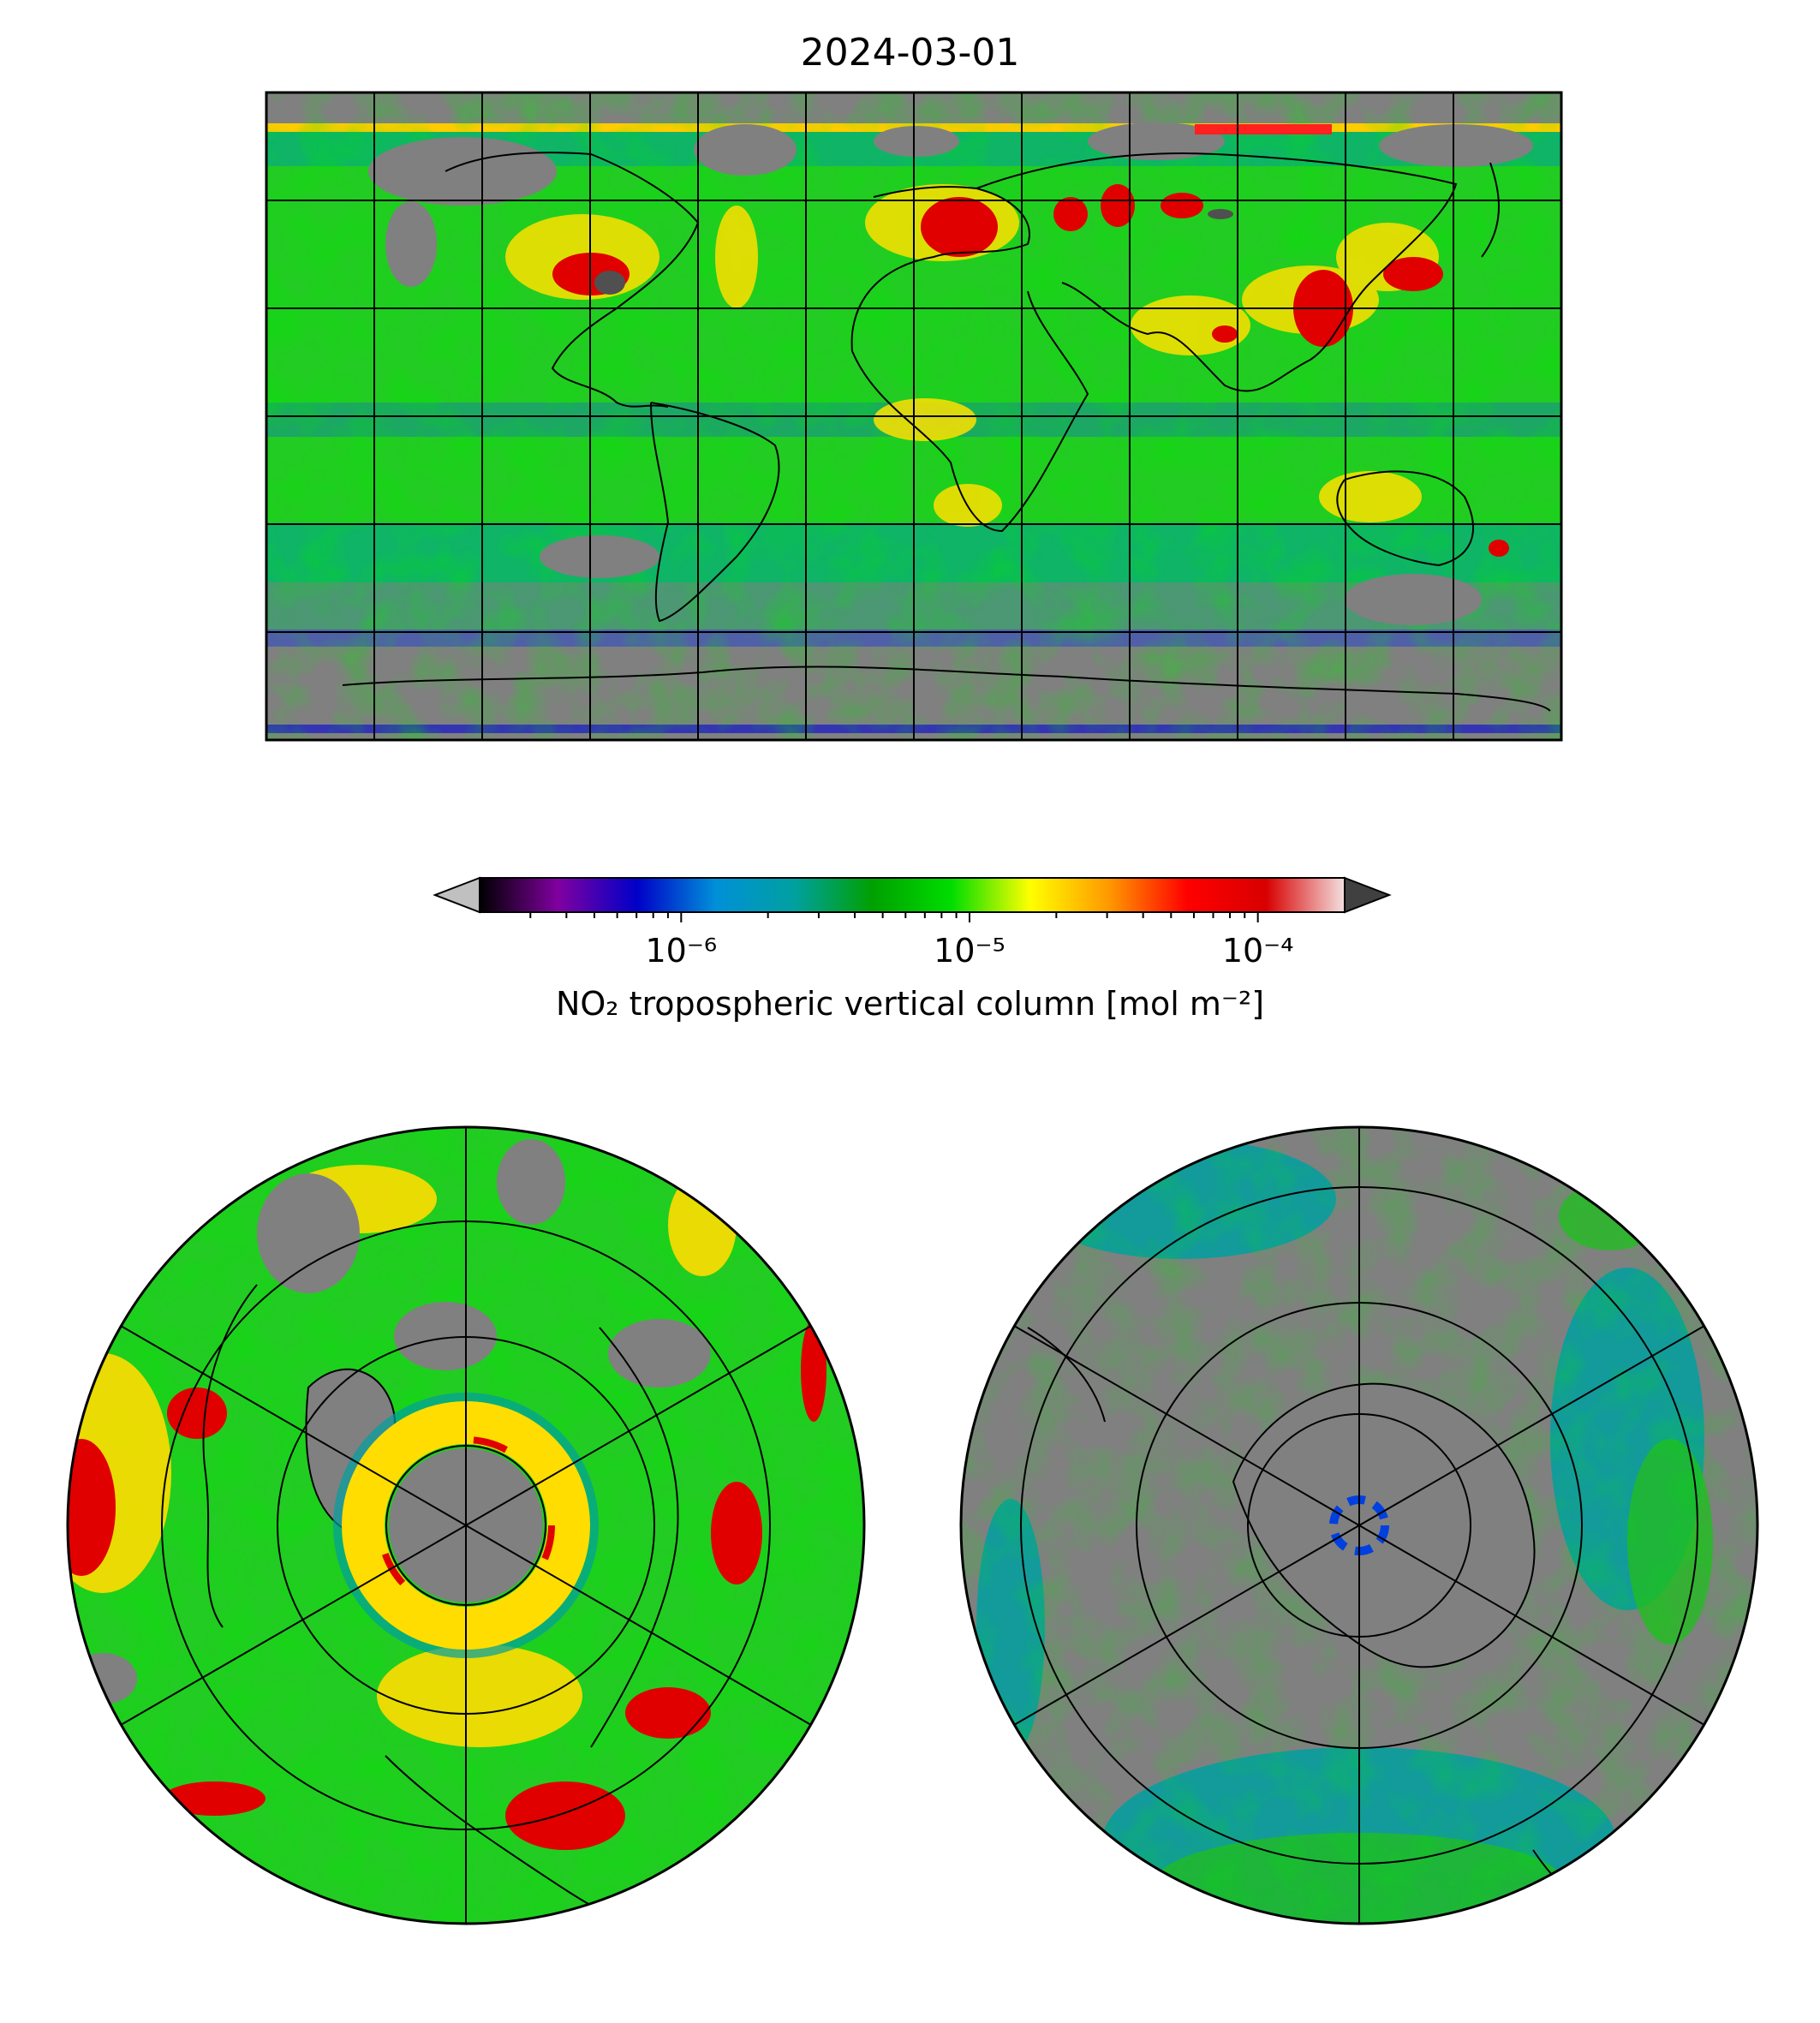  What do you see at coordinates (1258, 951) in the screenshot?
I see `colorbar-tick-label: 10⁻⁴` at bounding box center [1258, 951].